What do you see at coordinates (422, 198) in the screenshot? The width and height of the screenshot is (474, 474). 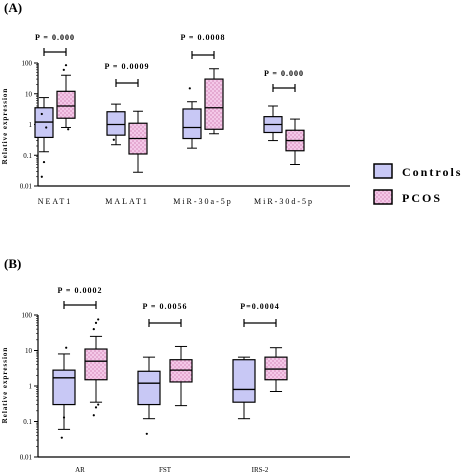 I see `legend-label-pcos: PCOS` at bounding box center [422, 198].